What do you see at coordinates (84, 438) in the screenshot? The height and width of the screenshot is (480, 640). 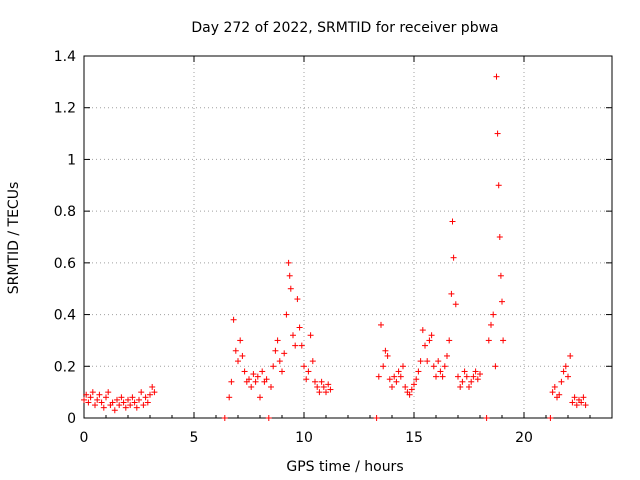 I see `x-tick-label-0: 0` at bounding box center [84, 438].